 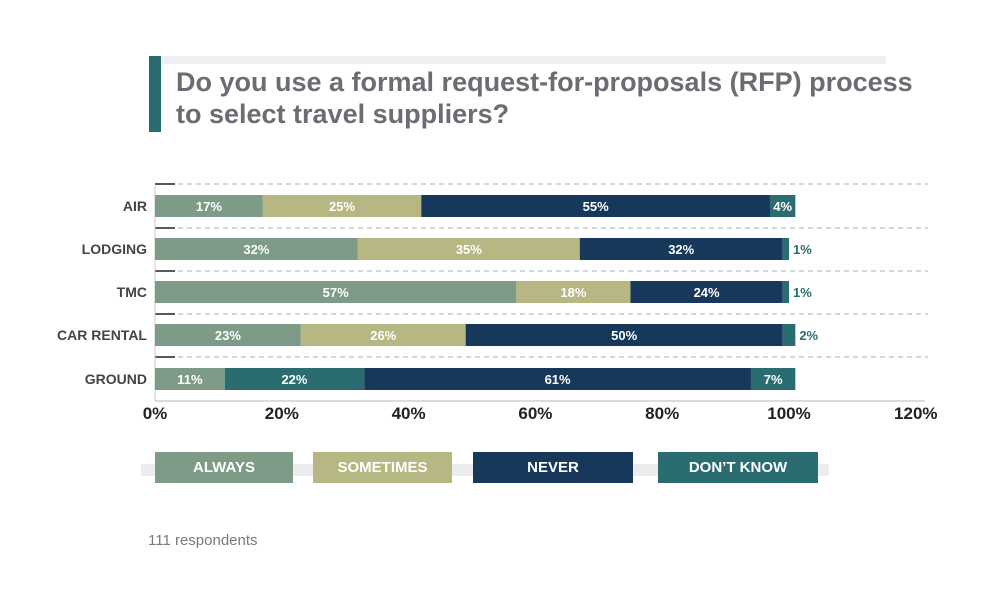 I want to click on title-bar-background, so click(x=523, y=60).